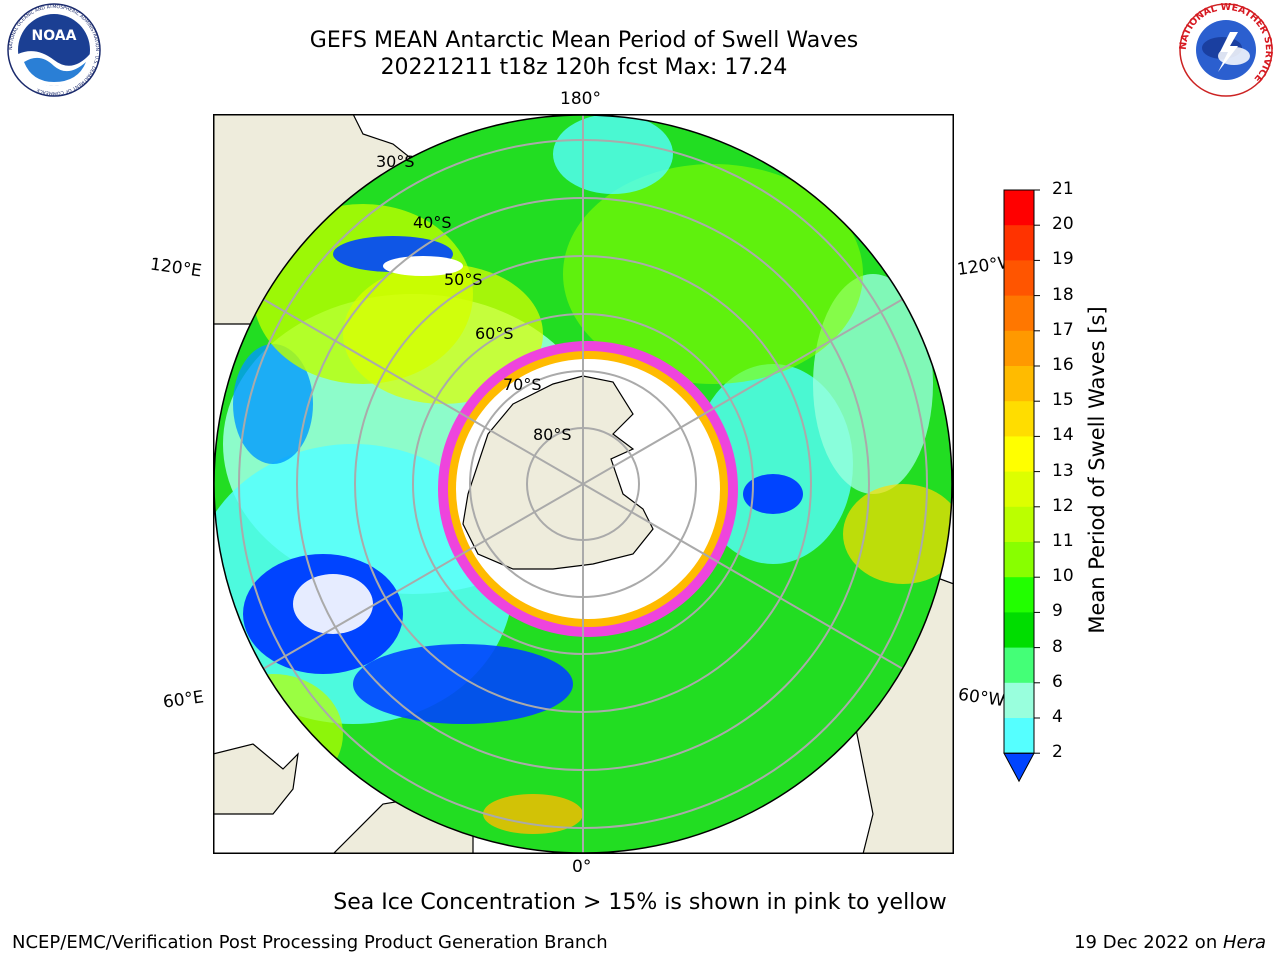  Describe the element at coordinates (1057, 717) in the screenshot. I see `colorbar-tick-label: 4` at that location.